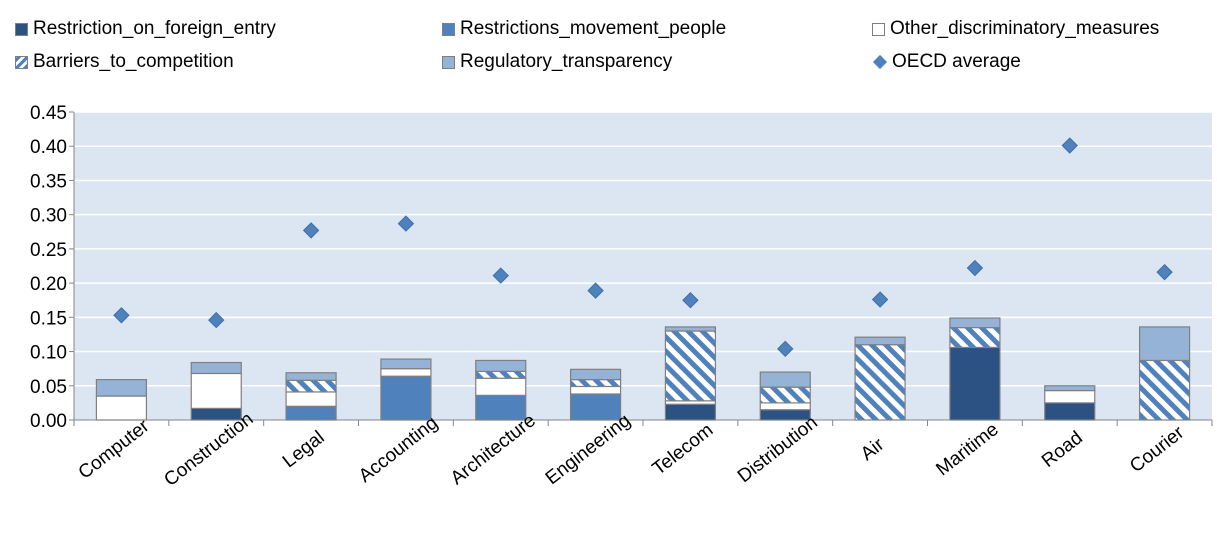 The width and height of the screenshot is (1217, 534). Describe the element at coordinates (683, 450) in the screenshot. I see `x-tick-label: Telecom` at that location.